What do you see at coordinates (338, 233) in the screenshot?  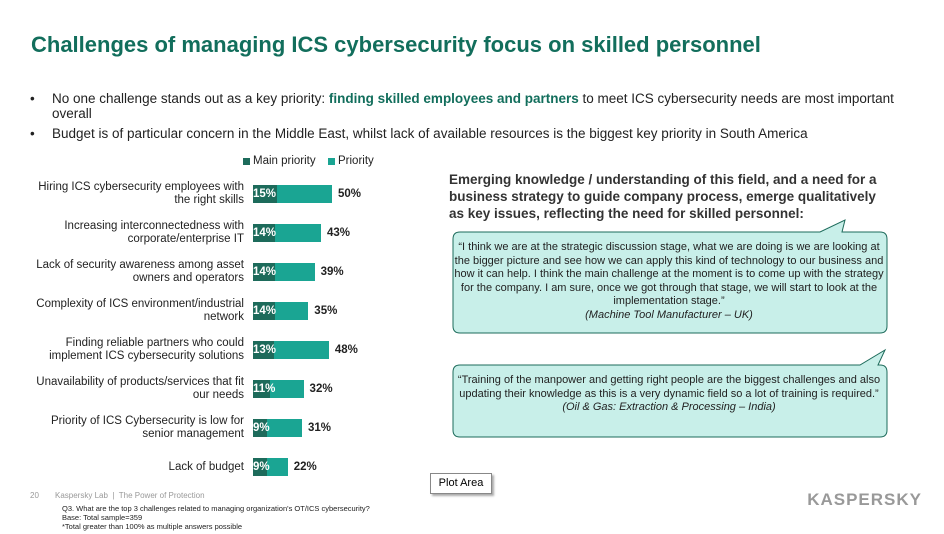 I see `value-label: 43%` at bounding box center [338, 233].